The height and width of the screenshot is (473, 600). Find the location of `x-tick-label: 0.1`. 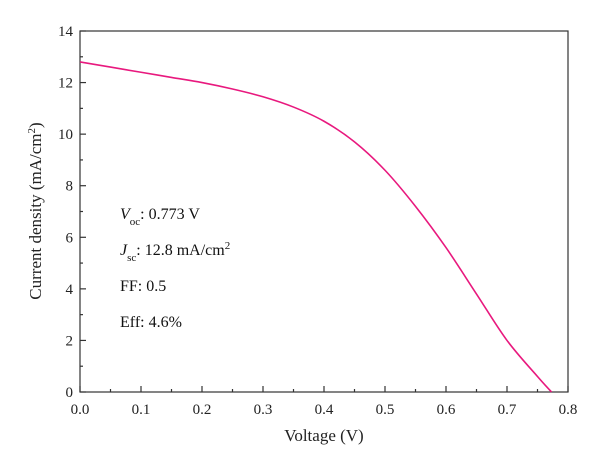

x-tick-label: 0.1 is located at coordinates (141, 410).